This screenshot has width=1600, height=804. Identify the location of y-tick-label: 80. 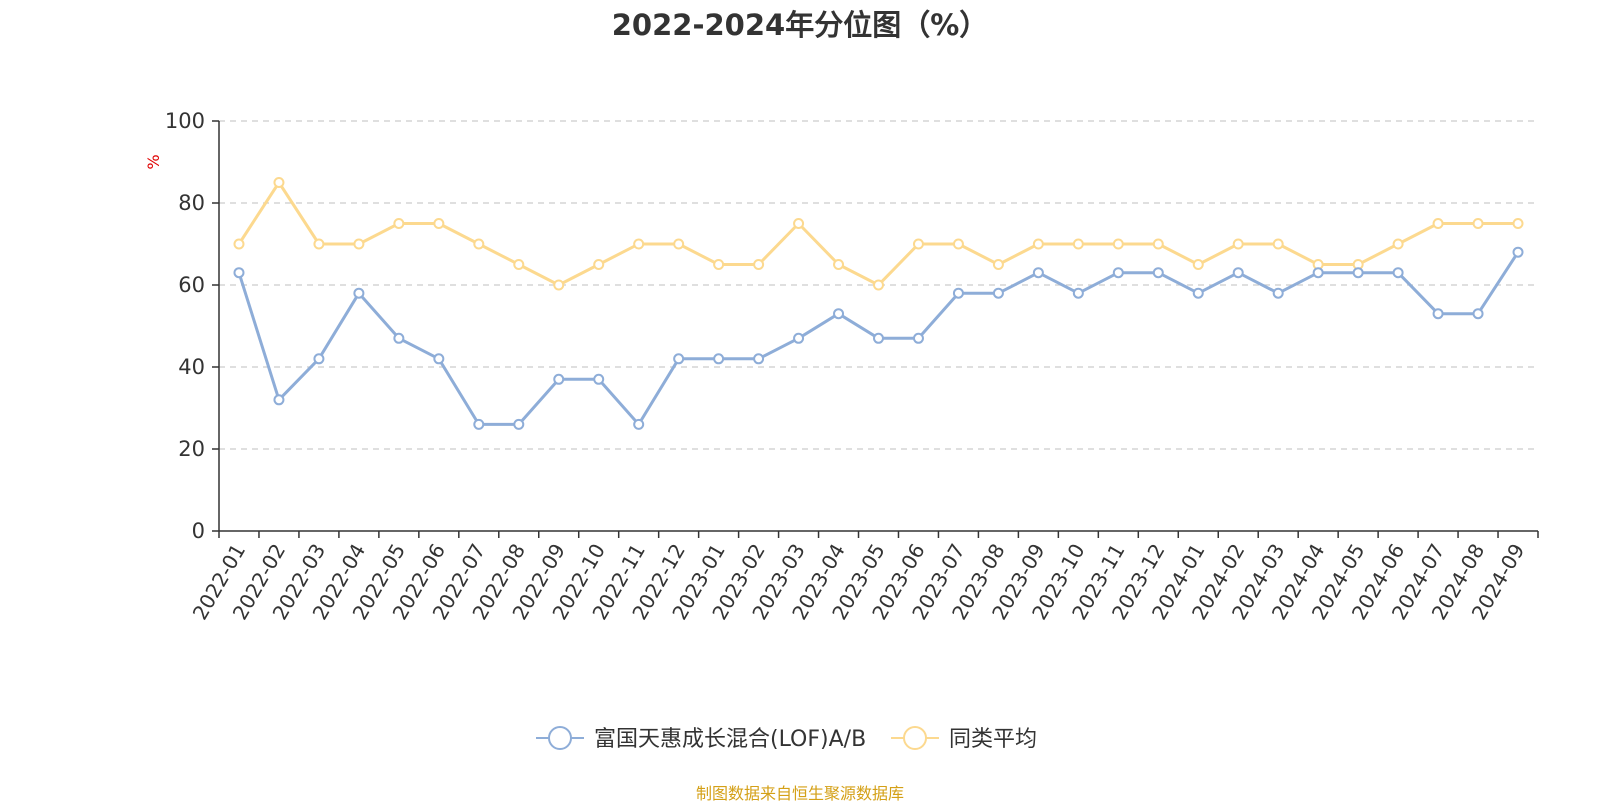
(191, 203).